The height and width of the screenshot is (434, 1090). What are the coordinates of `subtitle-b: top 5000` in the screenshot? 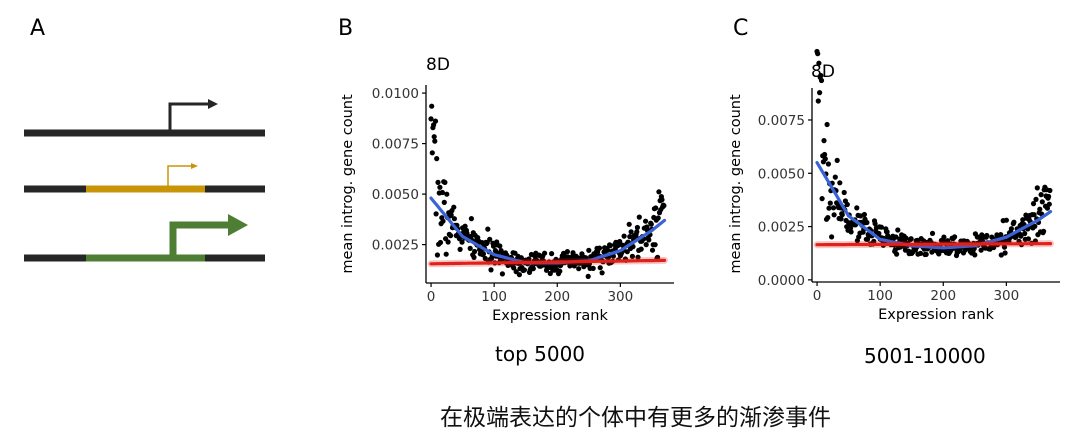 It's located at (540, 354).